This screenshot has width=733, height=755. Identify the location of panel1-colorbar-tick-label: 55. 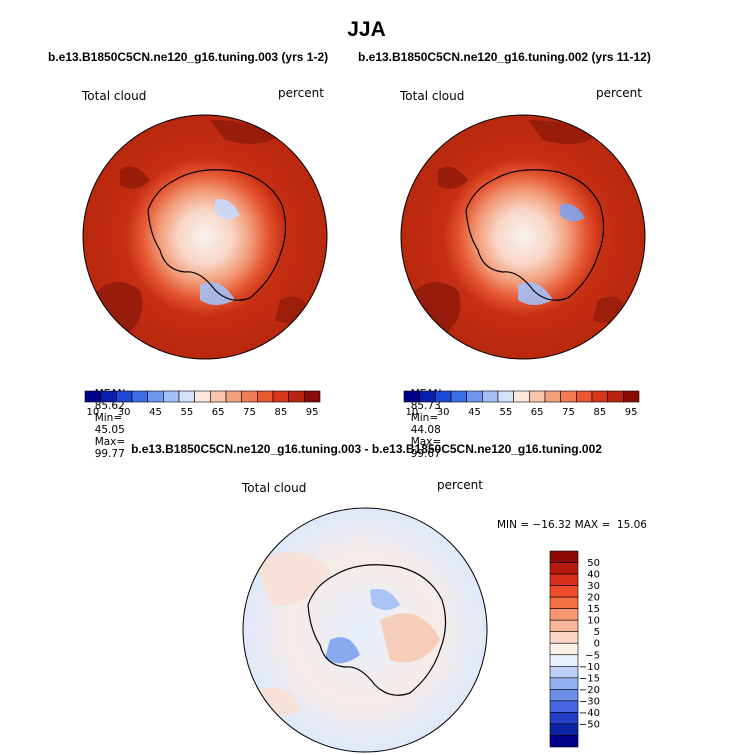
(186, 412).